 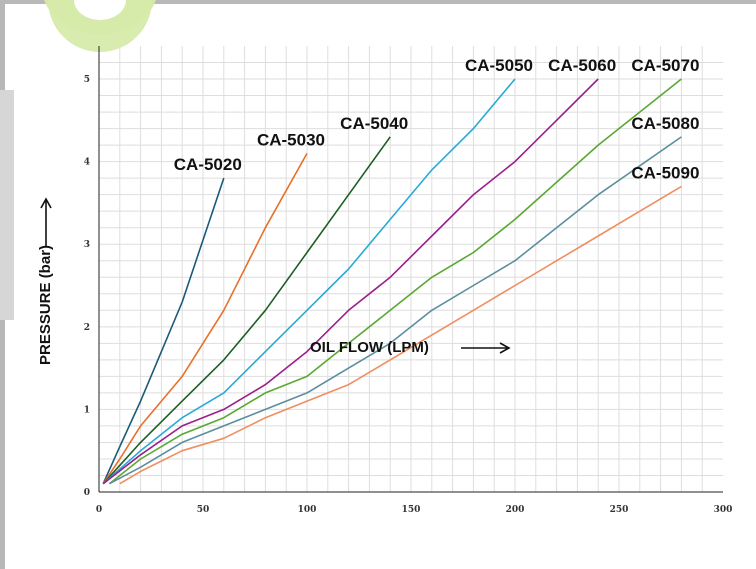 I want to click on series-label-ca-5080: CA-5080, so click(x=665, y=123).